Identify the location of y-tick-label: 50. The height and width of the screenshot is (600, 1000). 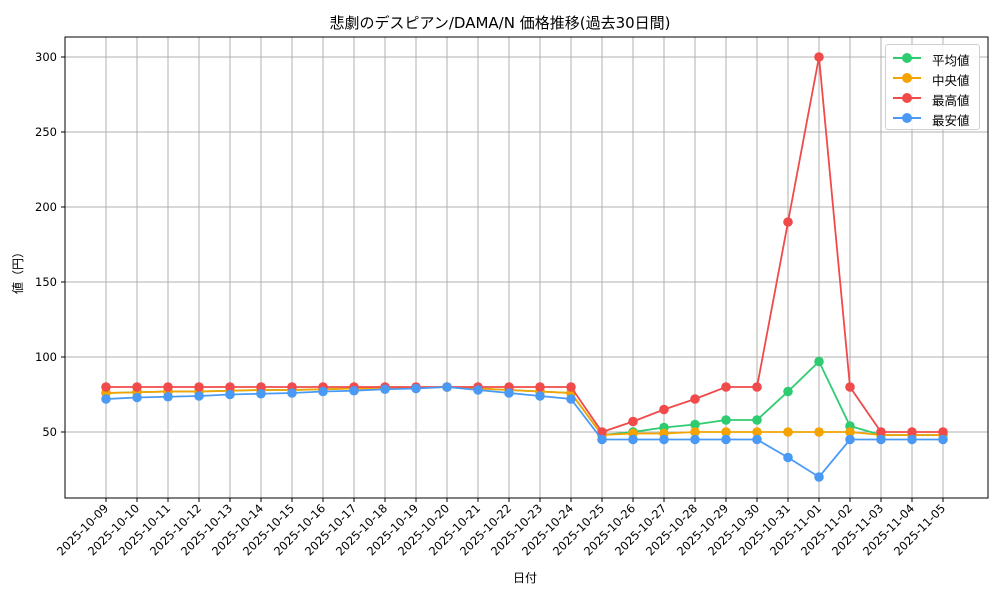
(49, 432).